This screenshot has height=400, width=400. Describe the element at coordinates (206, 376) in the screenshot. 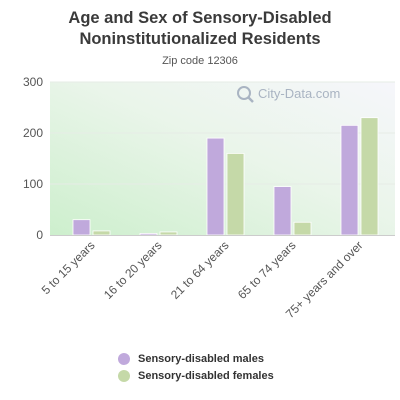

I see `legend-label-females: Sensory-disabled females` at that location.